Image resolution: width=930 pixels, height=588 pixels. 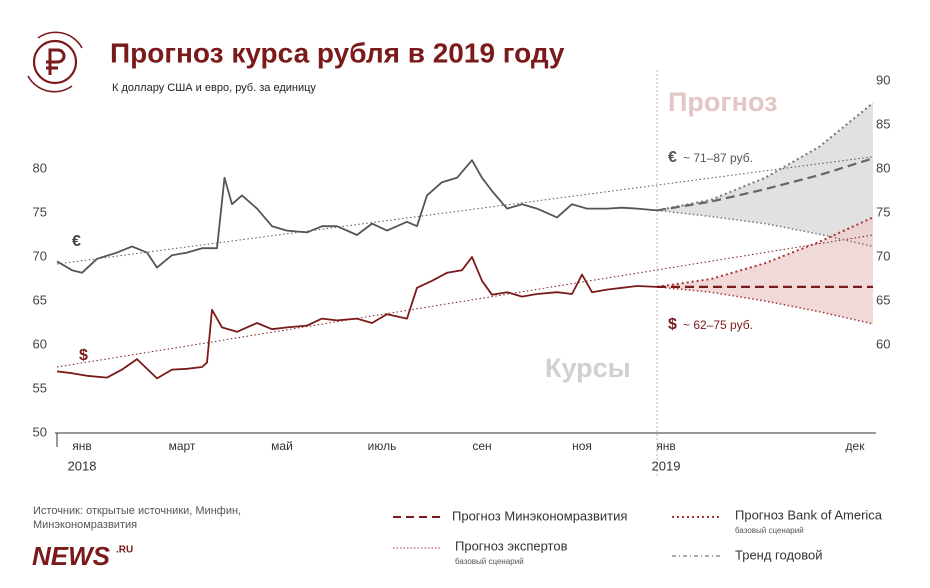 I want to click on forecast-minek, so click(x=765, y=184).